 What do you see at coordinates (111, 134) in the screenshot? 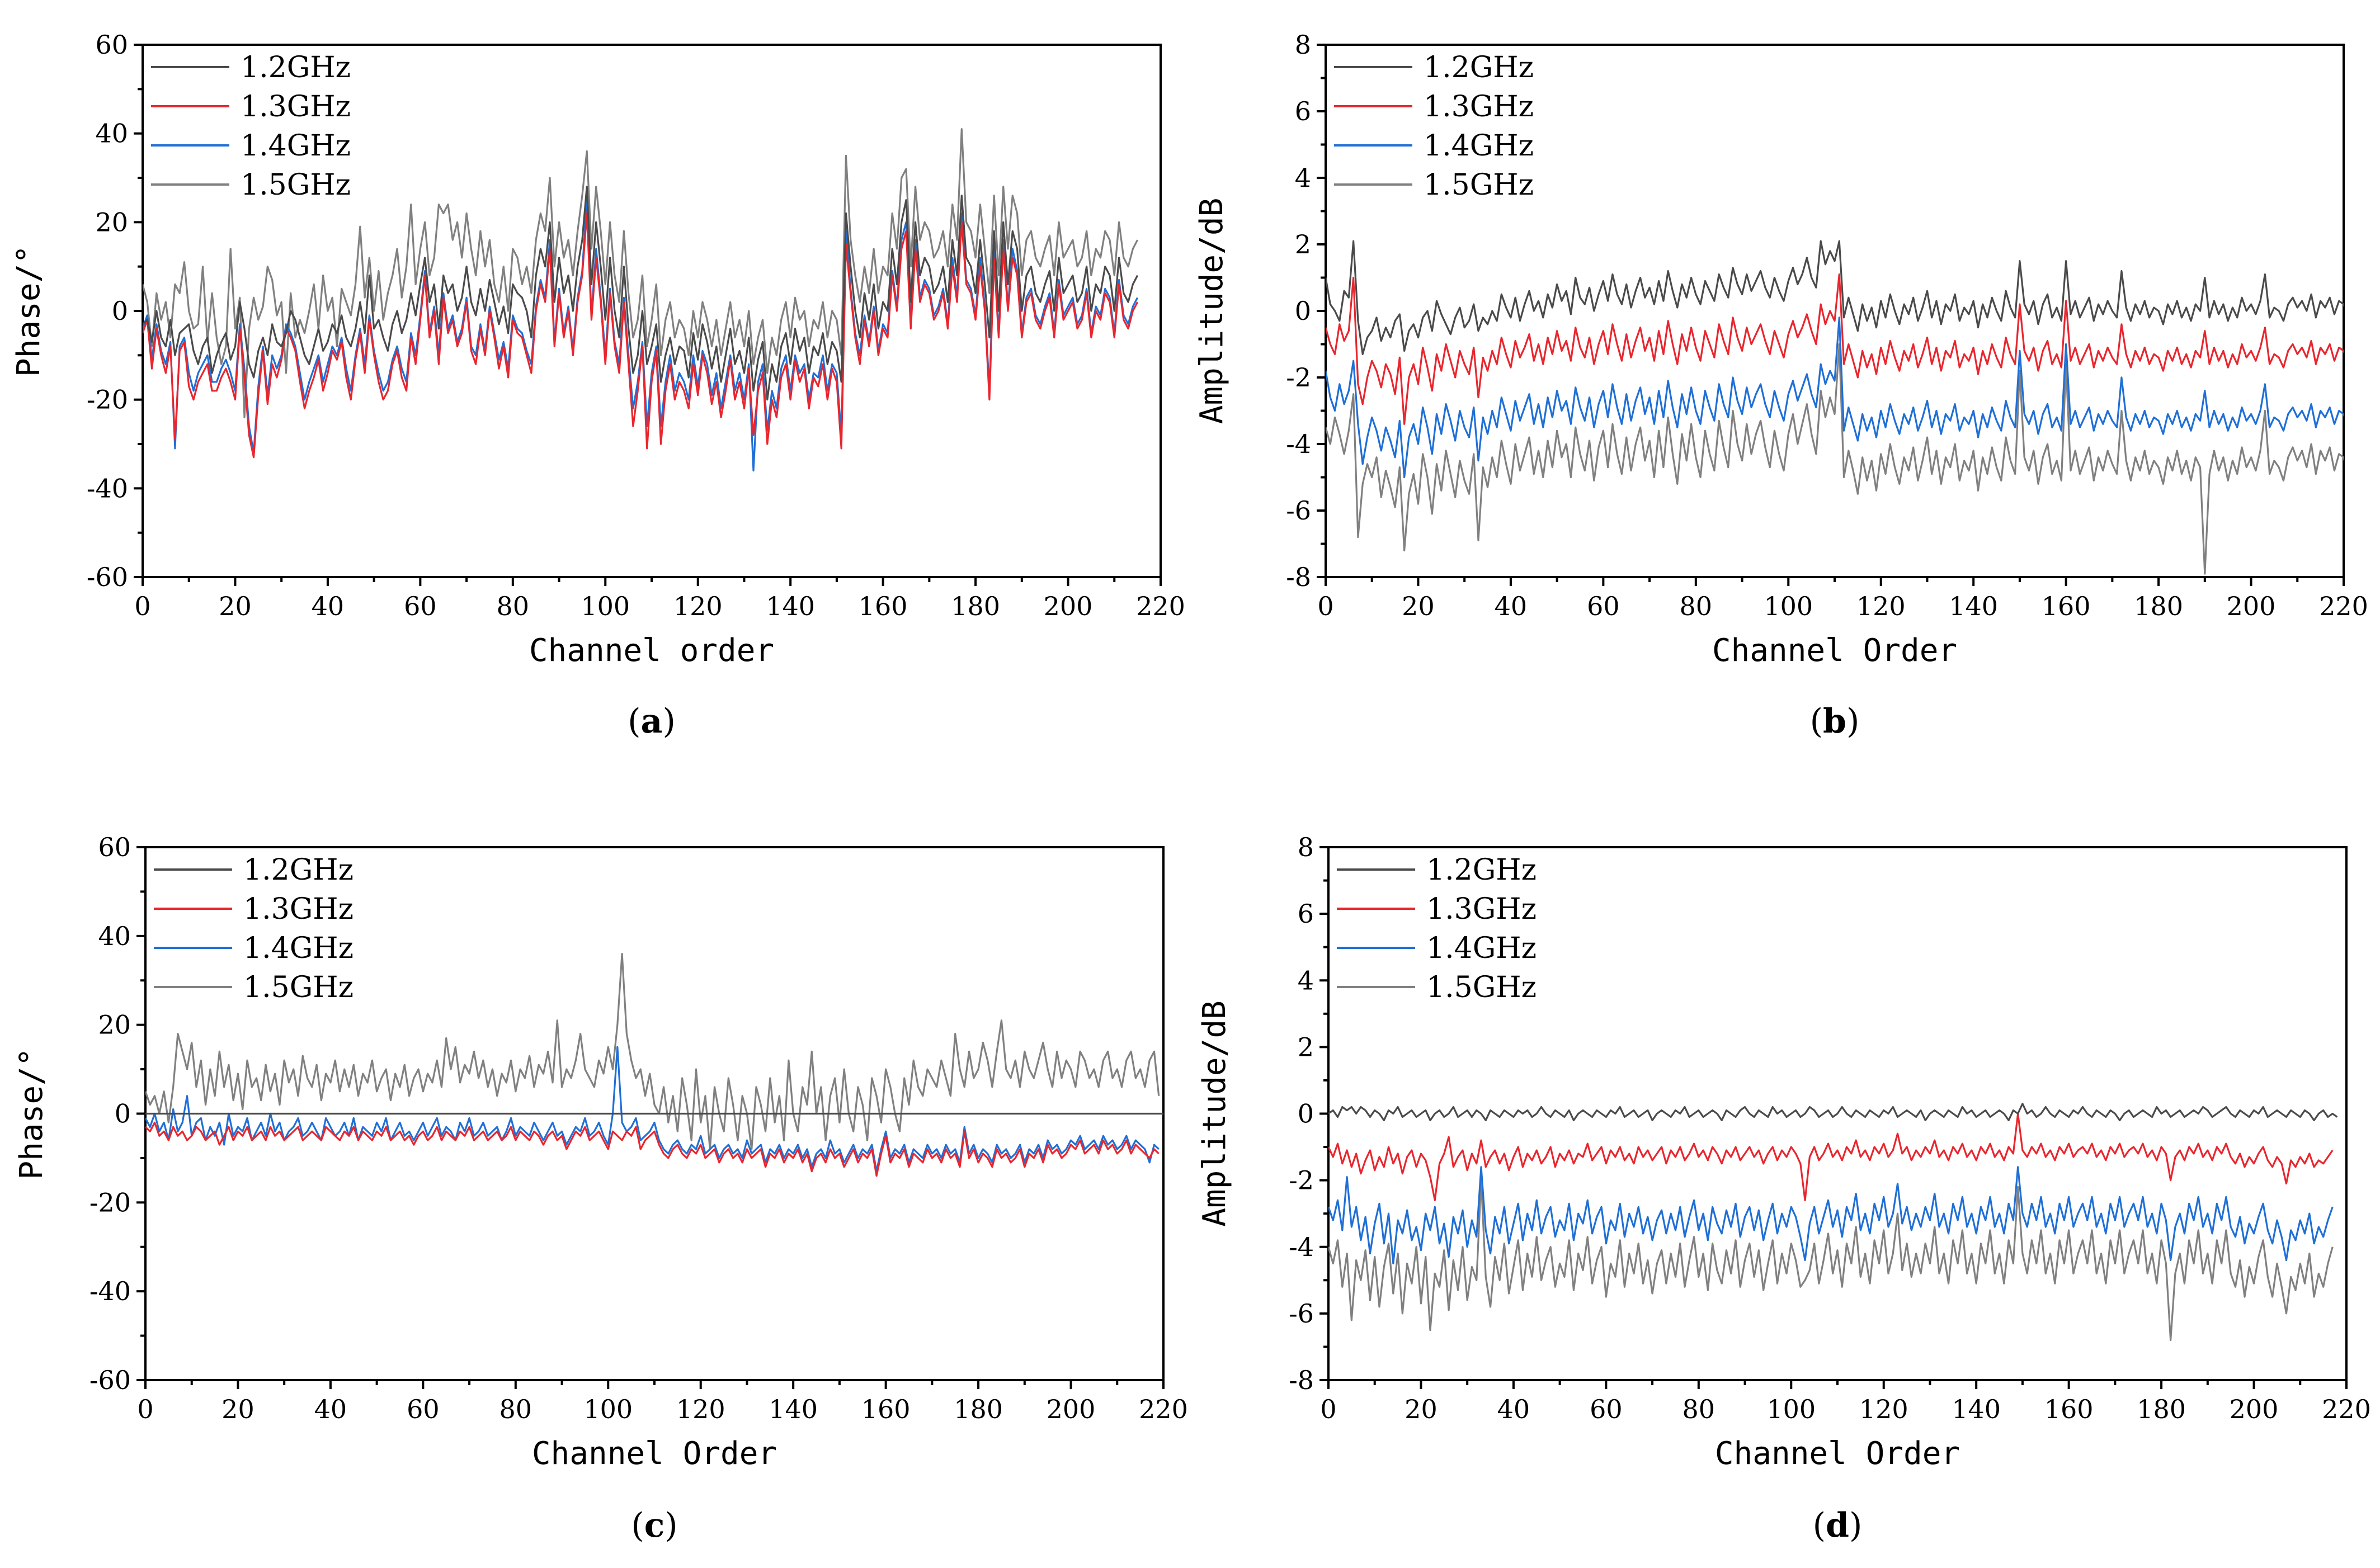
I see `y-tick-label: 40` at bounding box center [111, 134].